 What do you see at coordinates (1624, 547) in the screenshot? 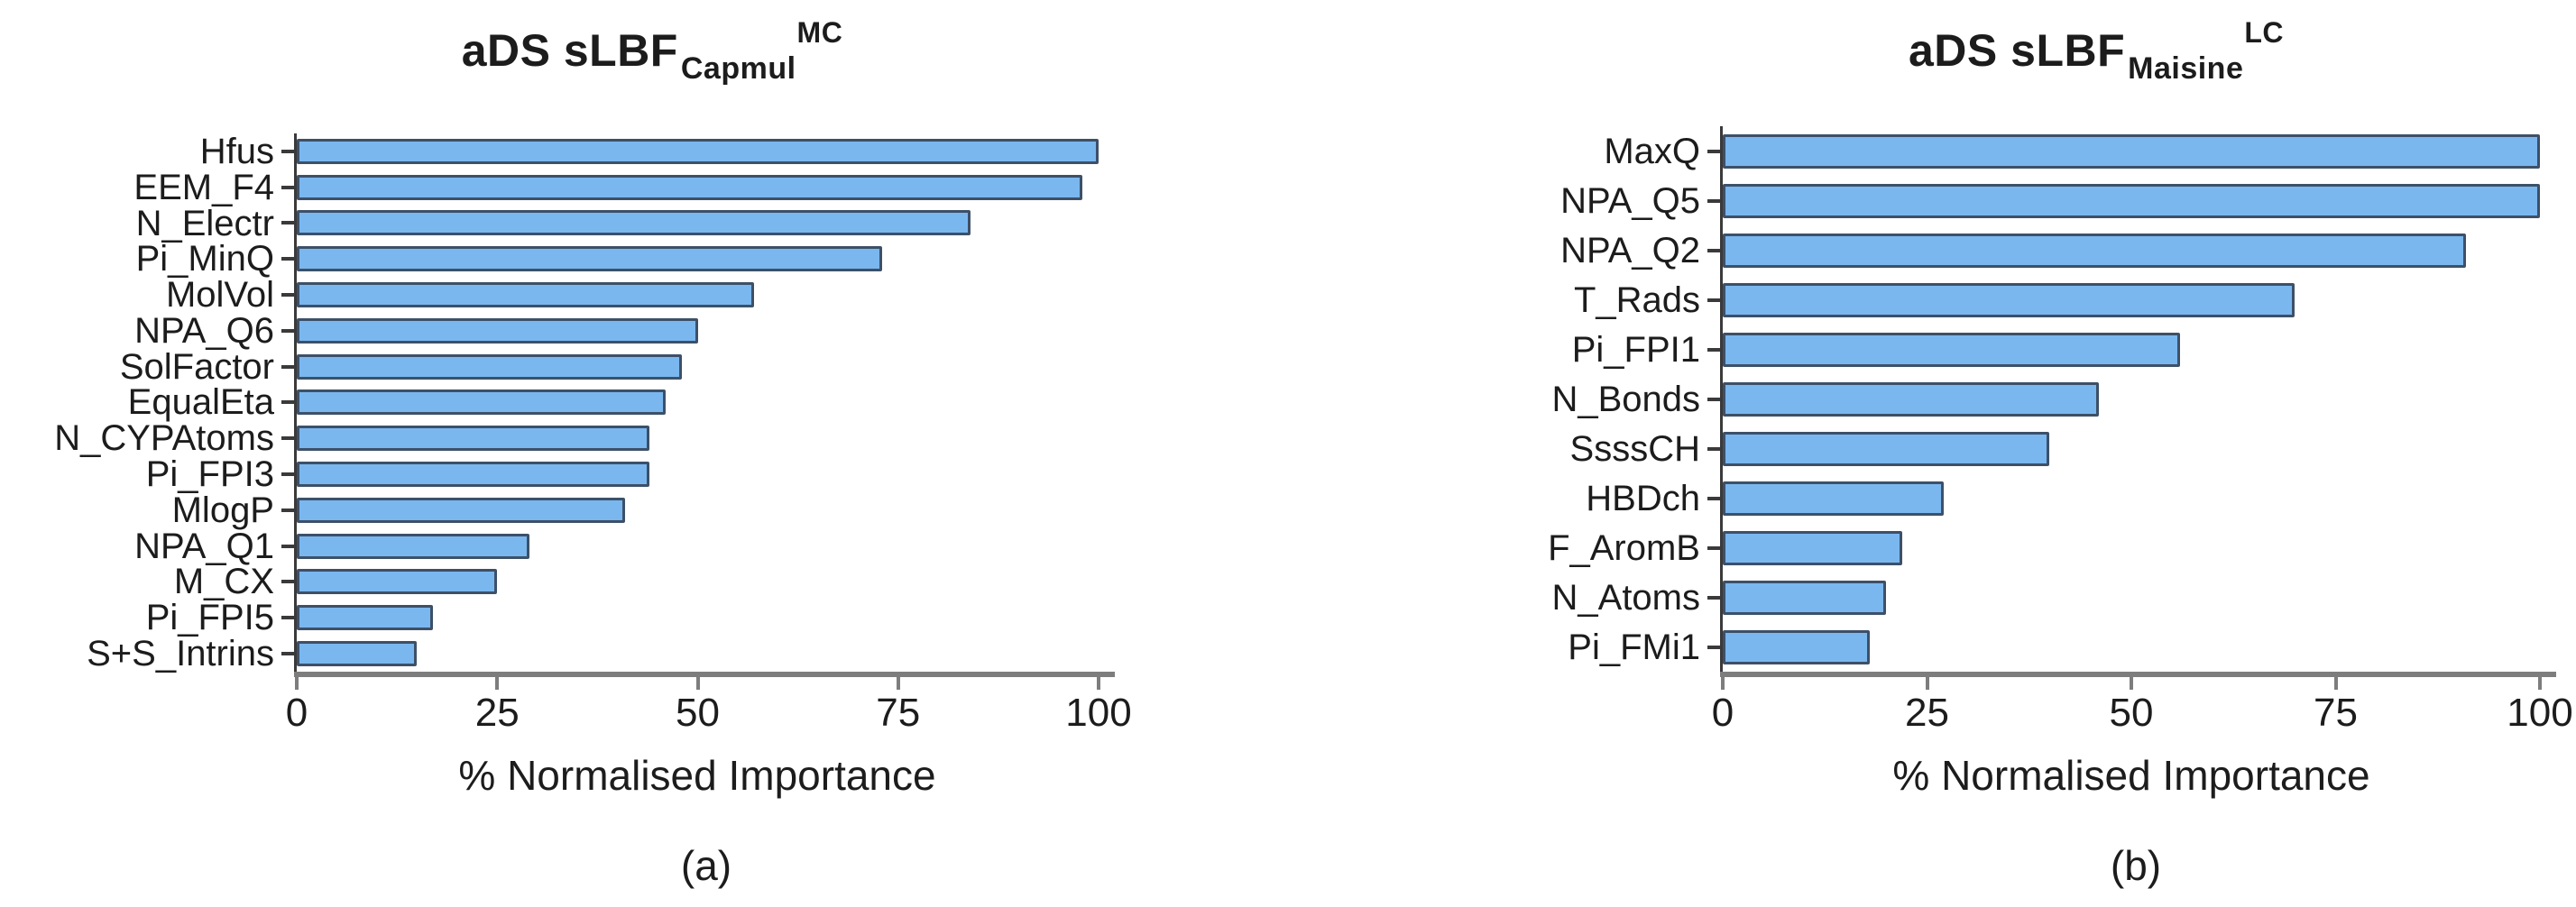
I see `category-label: F_AromB` at bounding box center [1624, 547].